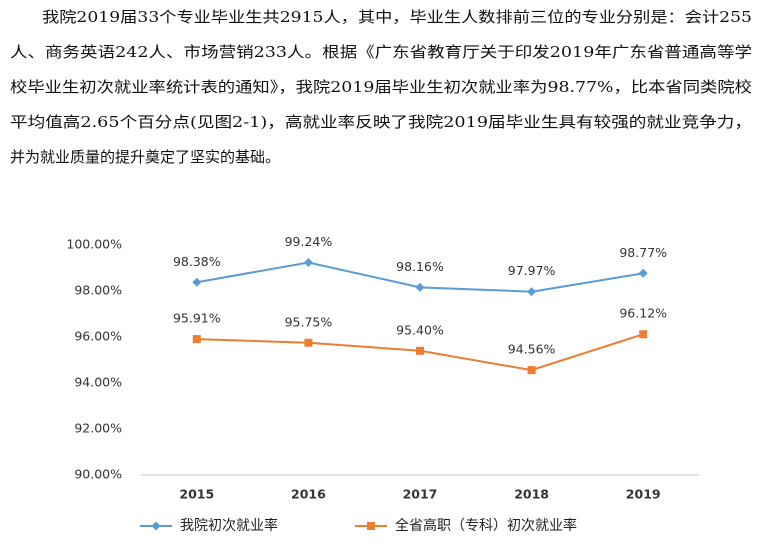 Image resolution: width=767 pixels, height=550 pixels. I want to click on x-tick-label: 2018, so click(531, 494).